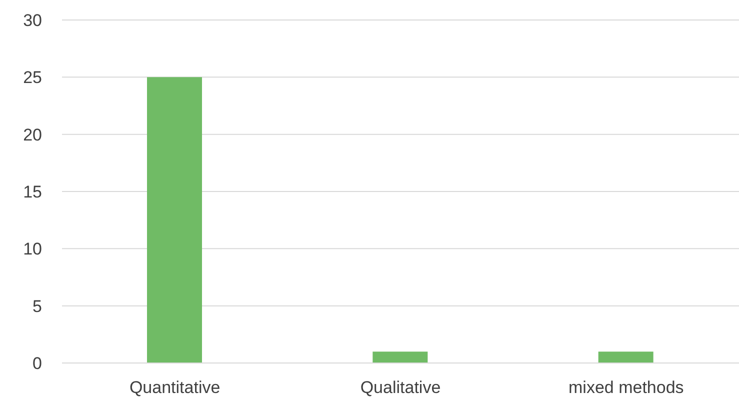  Describe the element at coordinates (400, 388) in the screenshot. I see `x-tick-label: Qualitative` at that location.